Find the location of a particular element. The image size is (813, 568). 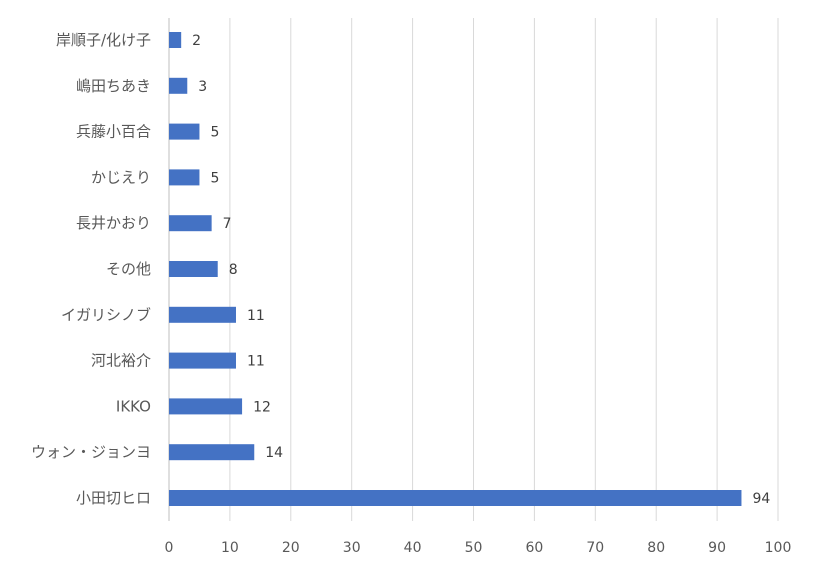

category-label: かじえり is located at coordinates (121, 177).